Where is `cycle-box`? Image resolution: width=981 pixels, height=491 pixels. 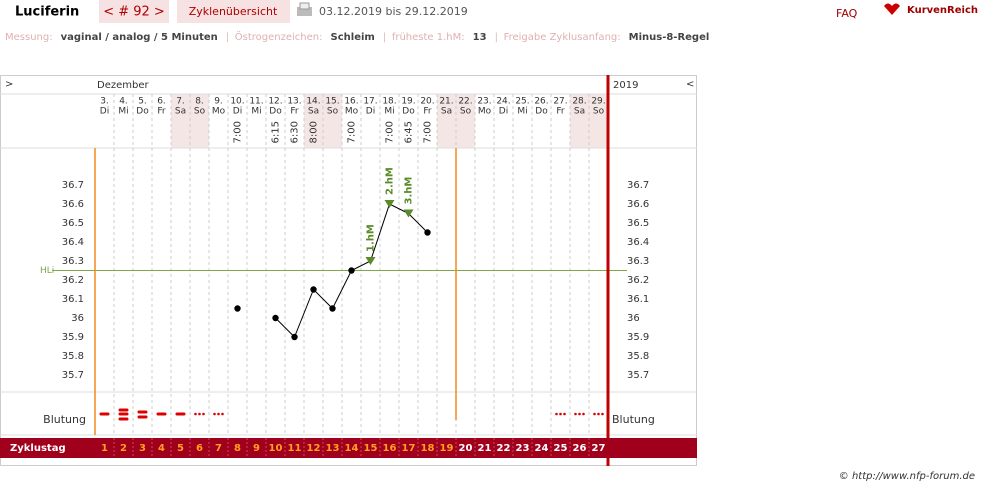 cycle-box is located at coordinates (134, 11).